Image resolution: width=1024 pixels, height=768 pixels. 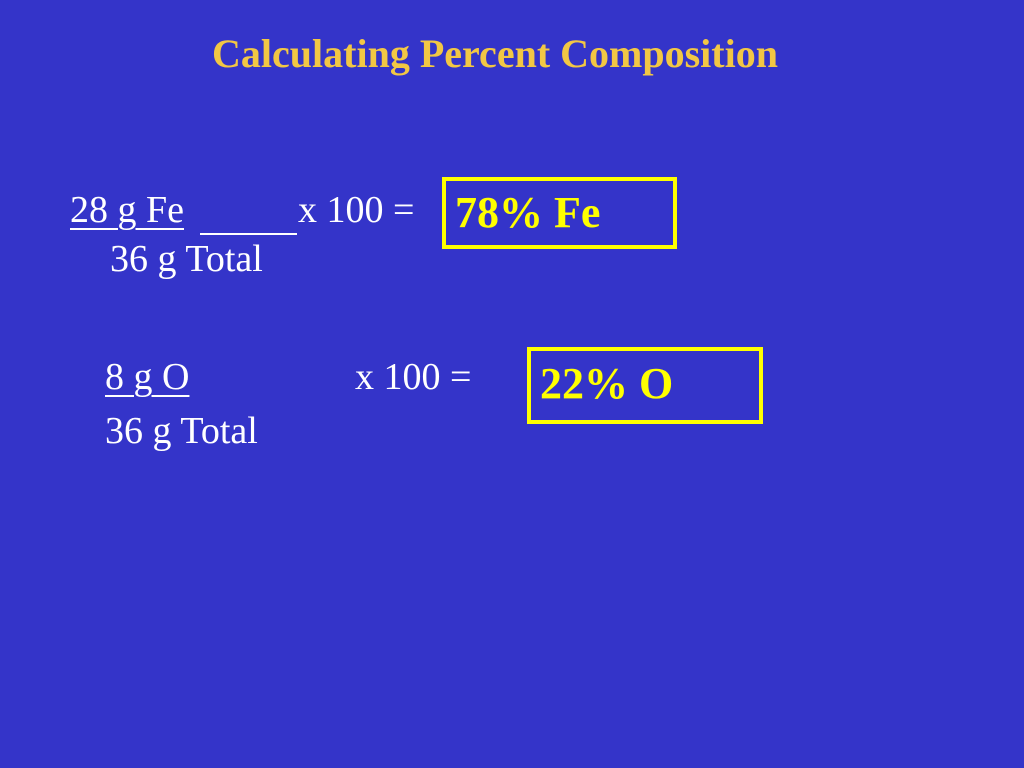 What do you see at coordinates (528, 212) in the screenshot?
I see `result: 78% Fe` at bounding box center [528, 212].